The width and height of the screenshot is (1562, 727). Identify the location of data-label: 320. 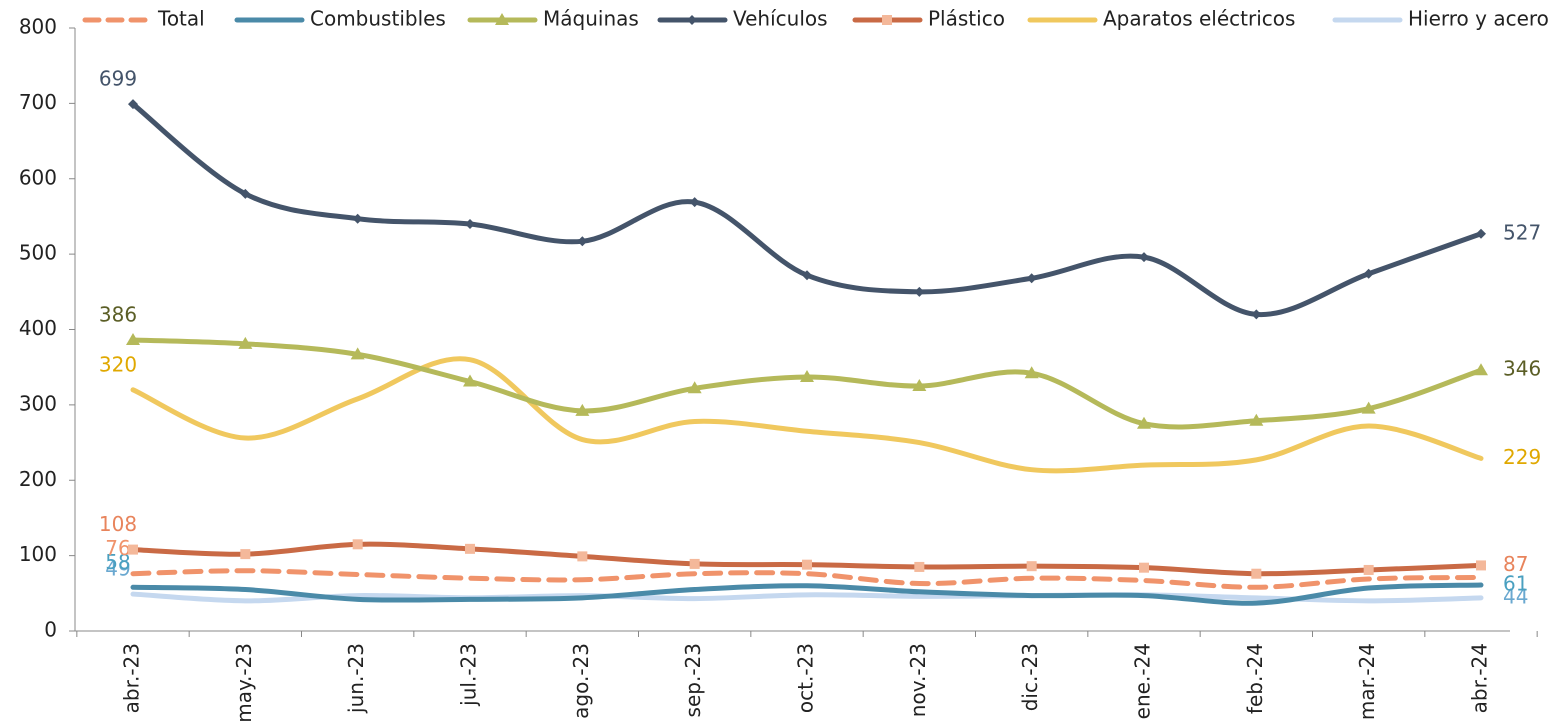
(118, 364).